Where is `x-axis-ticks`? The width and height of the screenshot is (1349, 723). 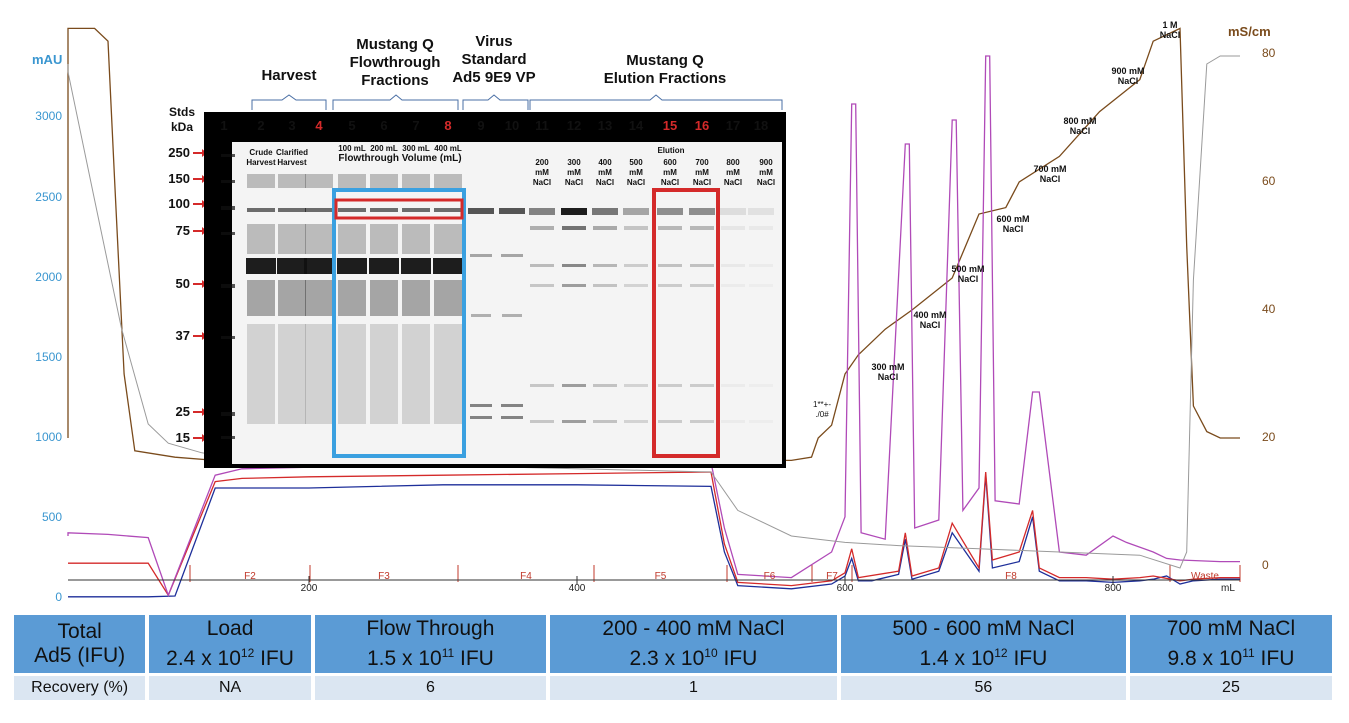
x-axis-ticks is located at coordinates (711, 580).